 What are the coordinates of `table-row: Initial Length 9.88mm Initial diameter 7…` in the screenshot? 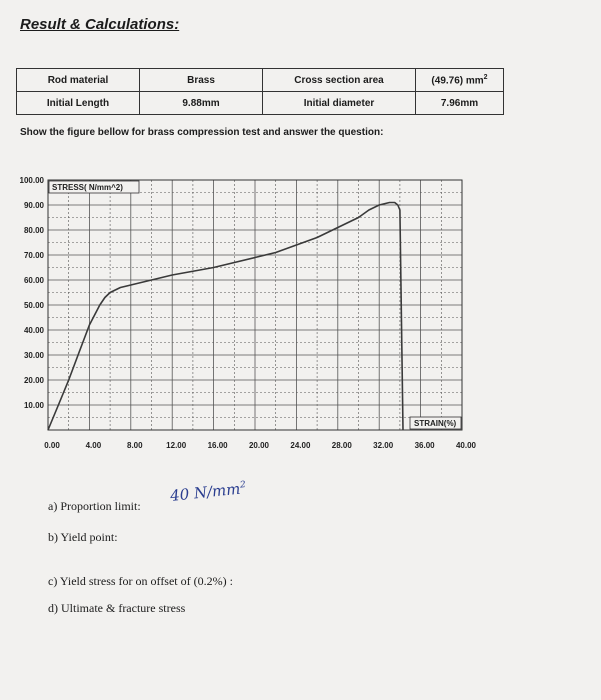 It's located at (260, 103).